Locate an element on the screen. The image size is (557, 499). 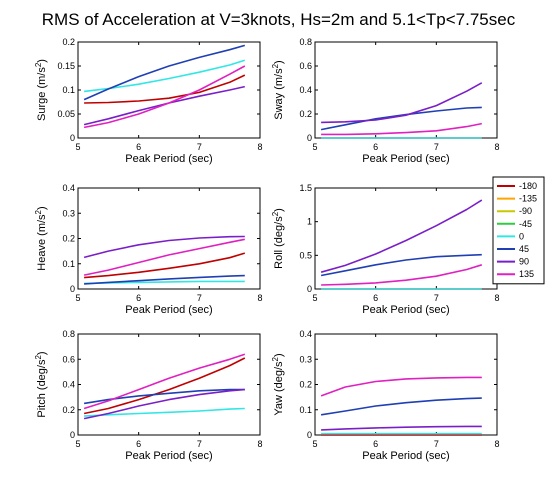
y-tick-label: 1 is located at coordinates (309, 222).